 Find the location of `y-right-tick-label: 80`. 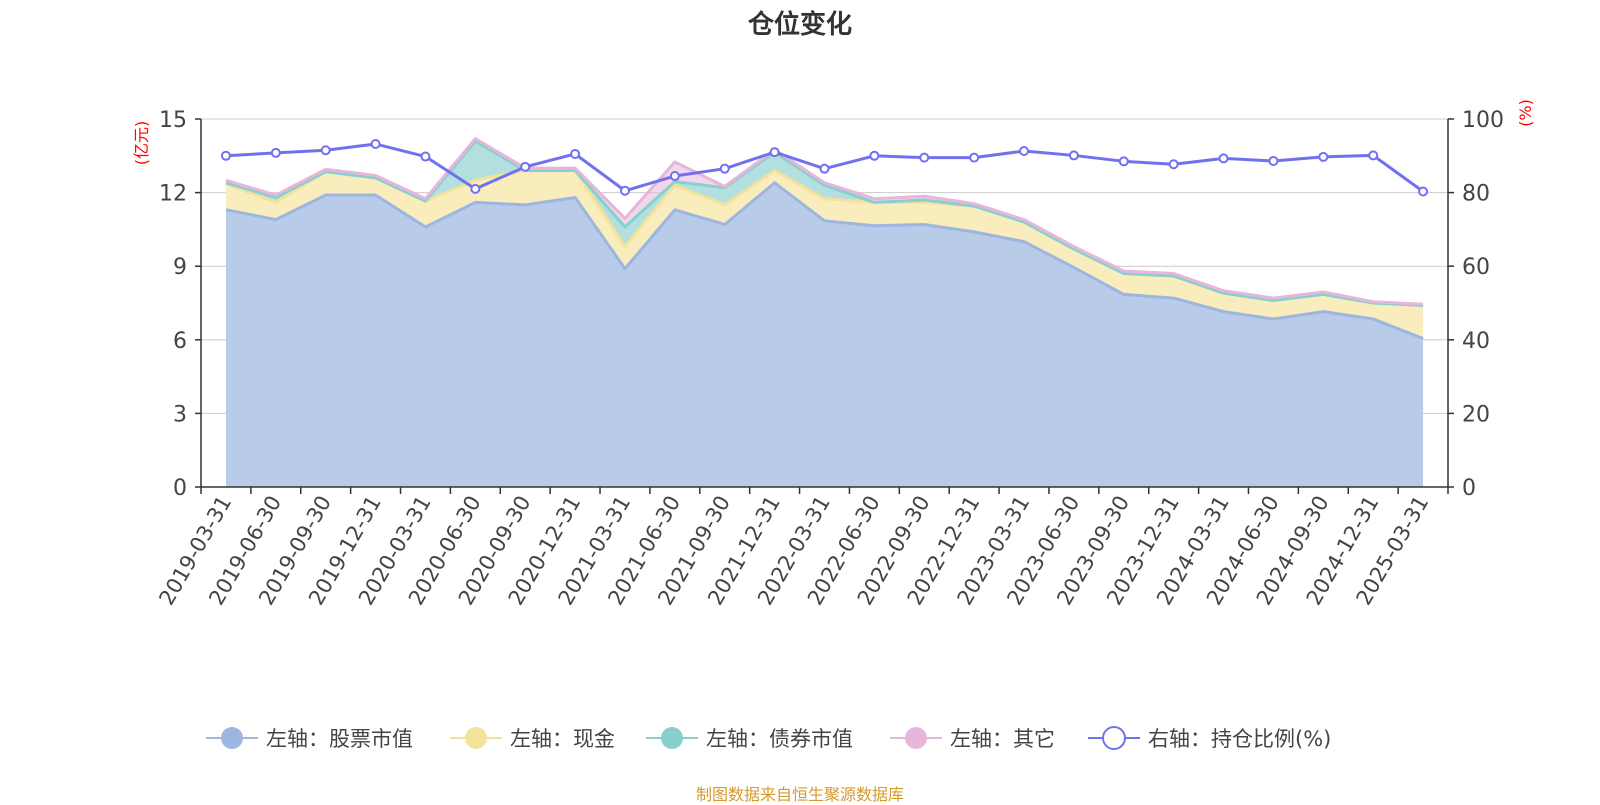

y-right-tick-label: 80 is located at coordinates (1476, 194).